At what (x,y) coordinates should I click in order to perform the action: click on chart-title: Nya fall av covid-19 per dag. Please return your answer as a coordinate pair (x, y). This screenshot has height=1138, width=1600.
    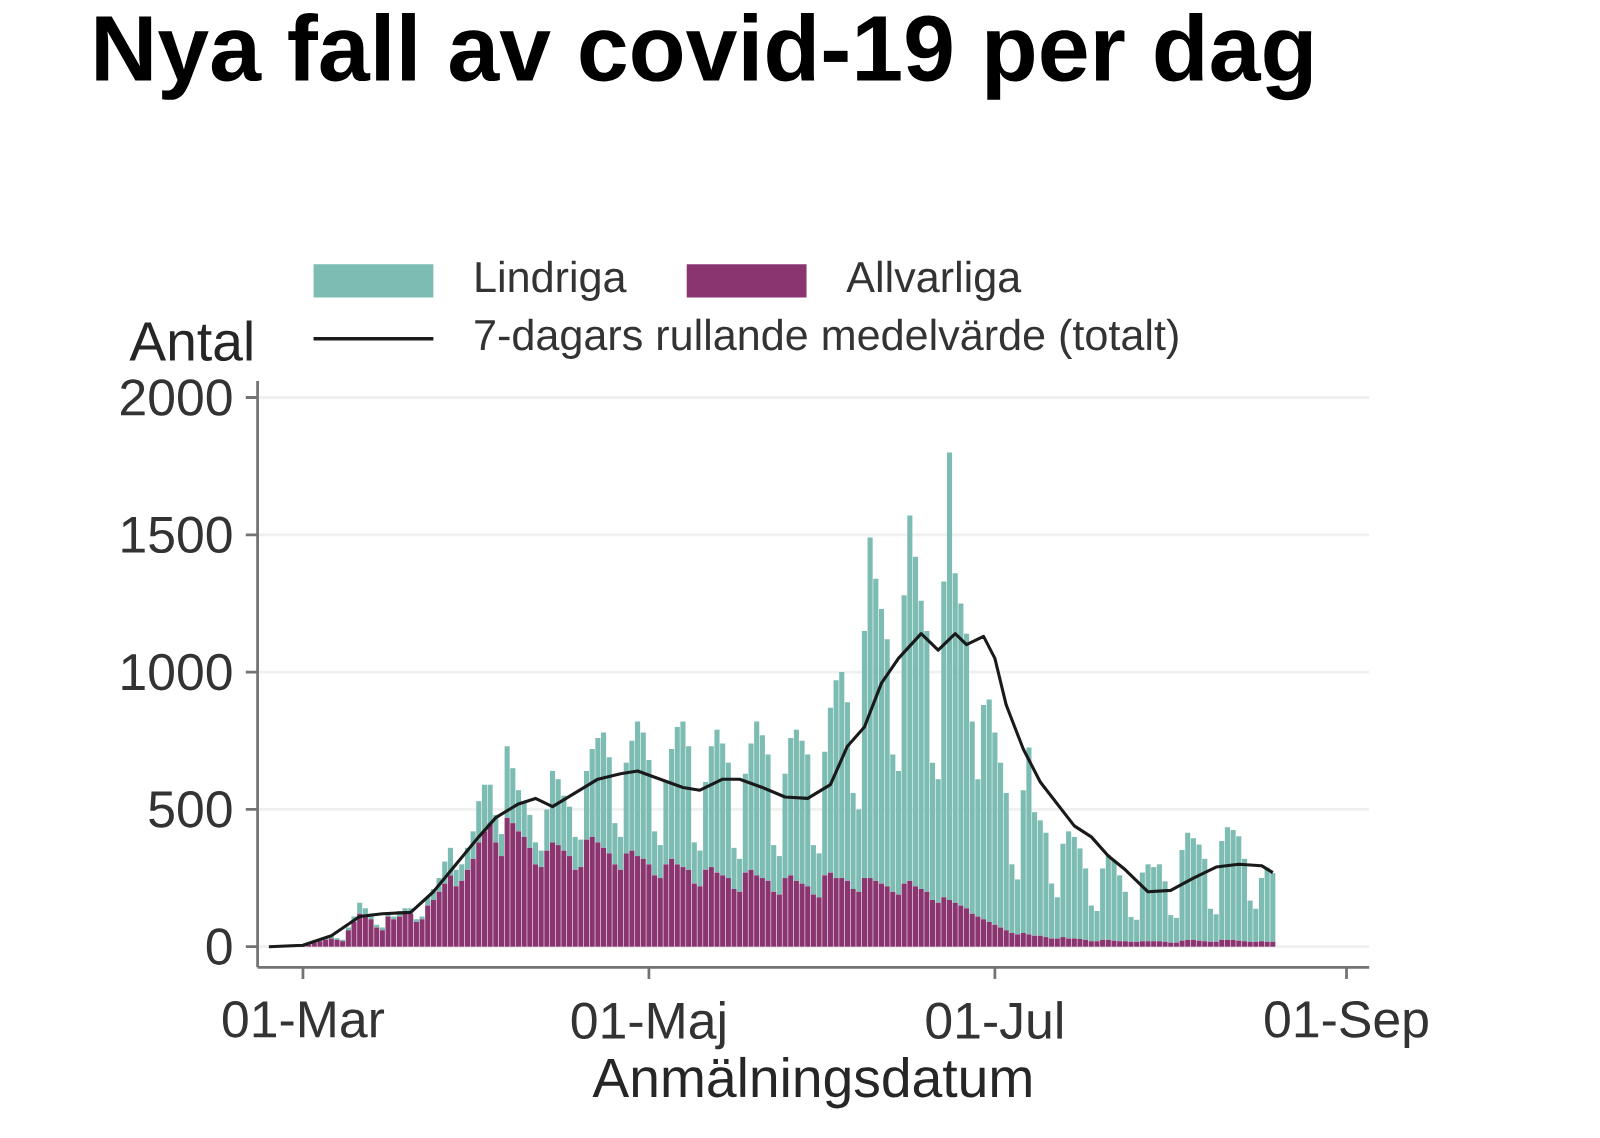
    Looking at the image, I should click on (704, 56).